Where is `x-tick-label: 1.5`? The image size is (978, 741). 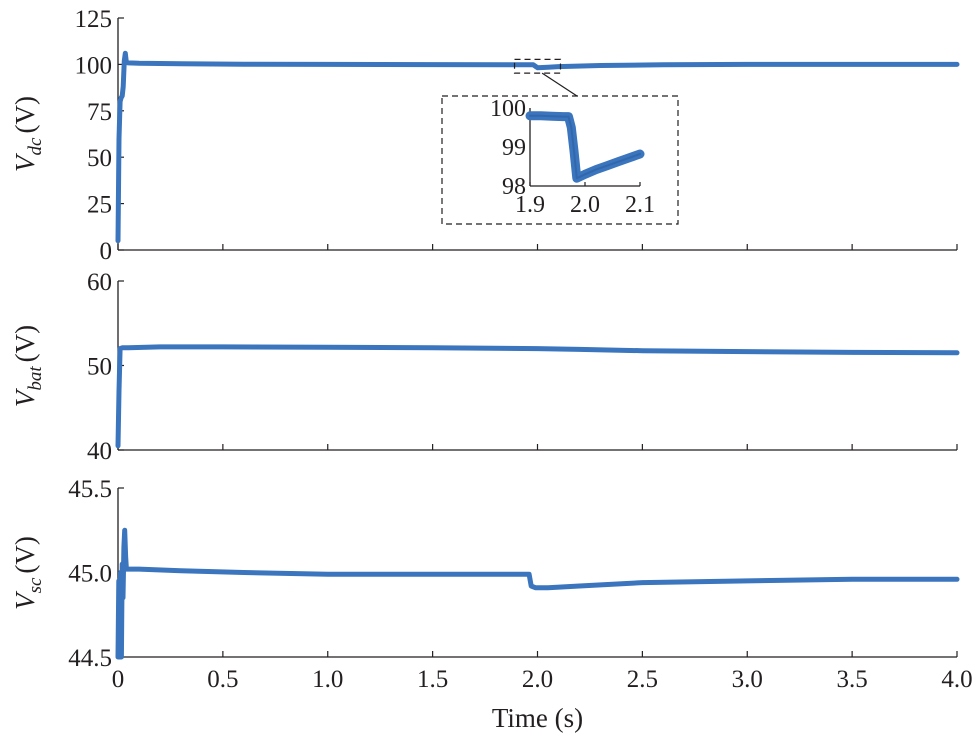 x-tick-label: 1.5 is located at coordinates (432, 679).